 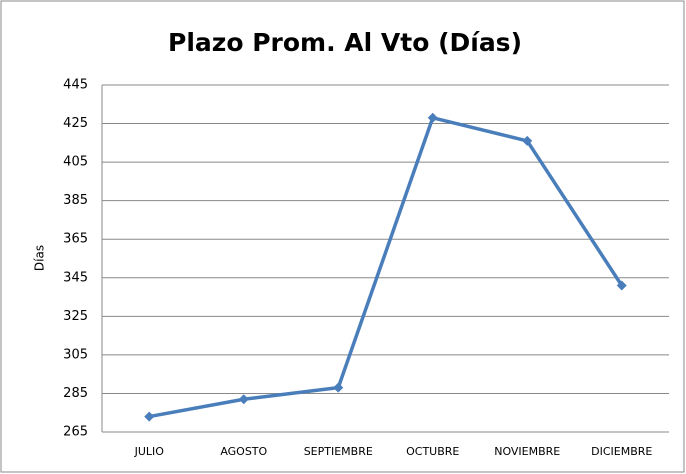 What do you see at coordinates (75, 85) in the screenshot?
I see `y-tick-label: 445` at bounding box center [75, 85].